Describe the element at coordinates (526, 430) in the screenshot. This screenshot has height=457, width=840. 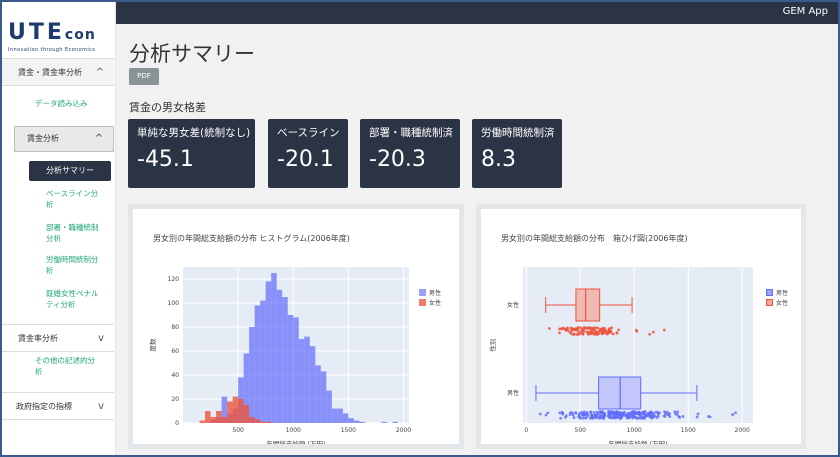
I see `x-tick-label: 0` at that location.